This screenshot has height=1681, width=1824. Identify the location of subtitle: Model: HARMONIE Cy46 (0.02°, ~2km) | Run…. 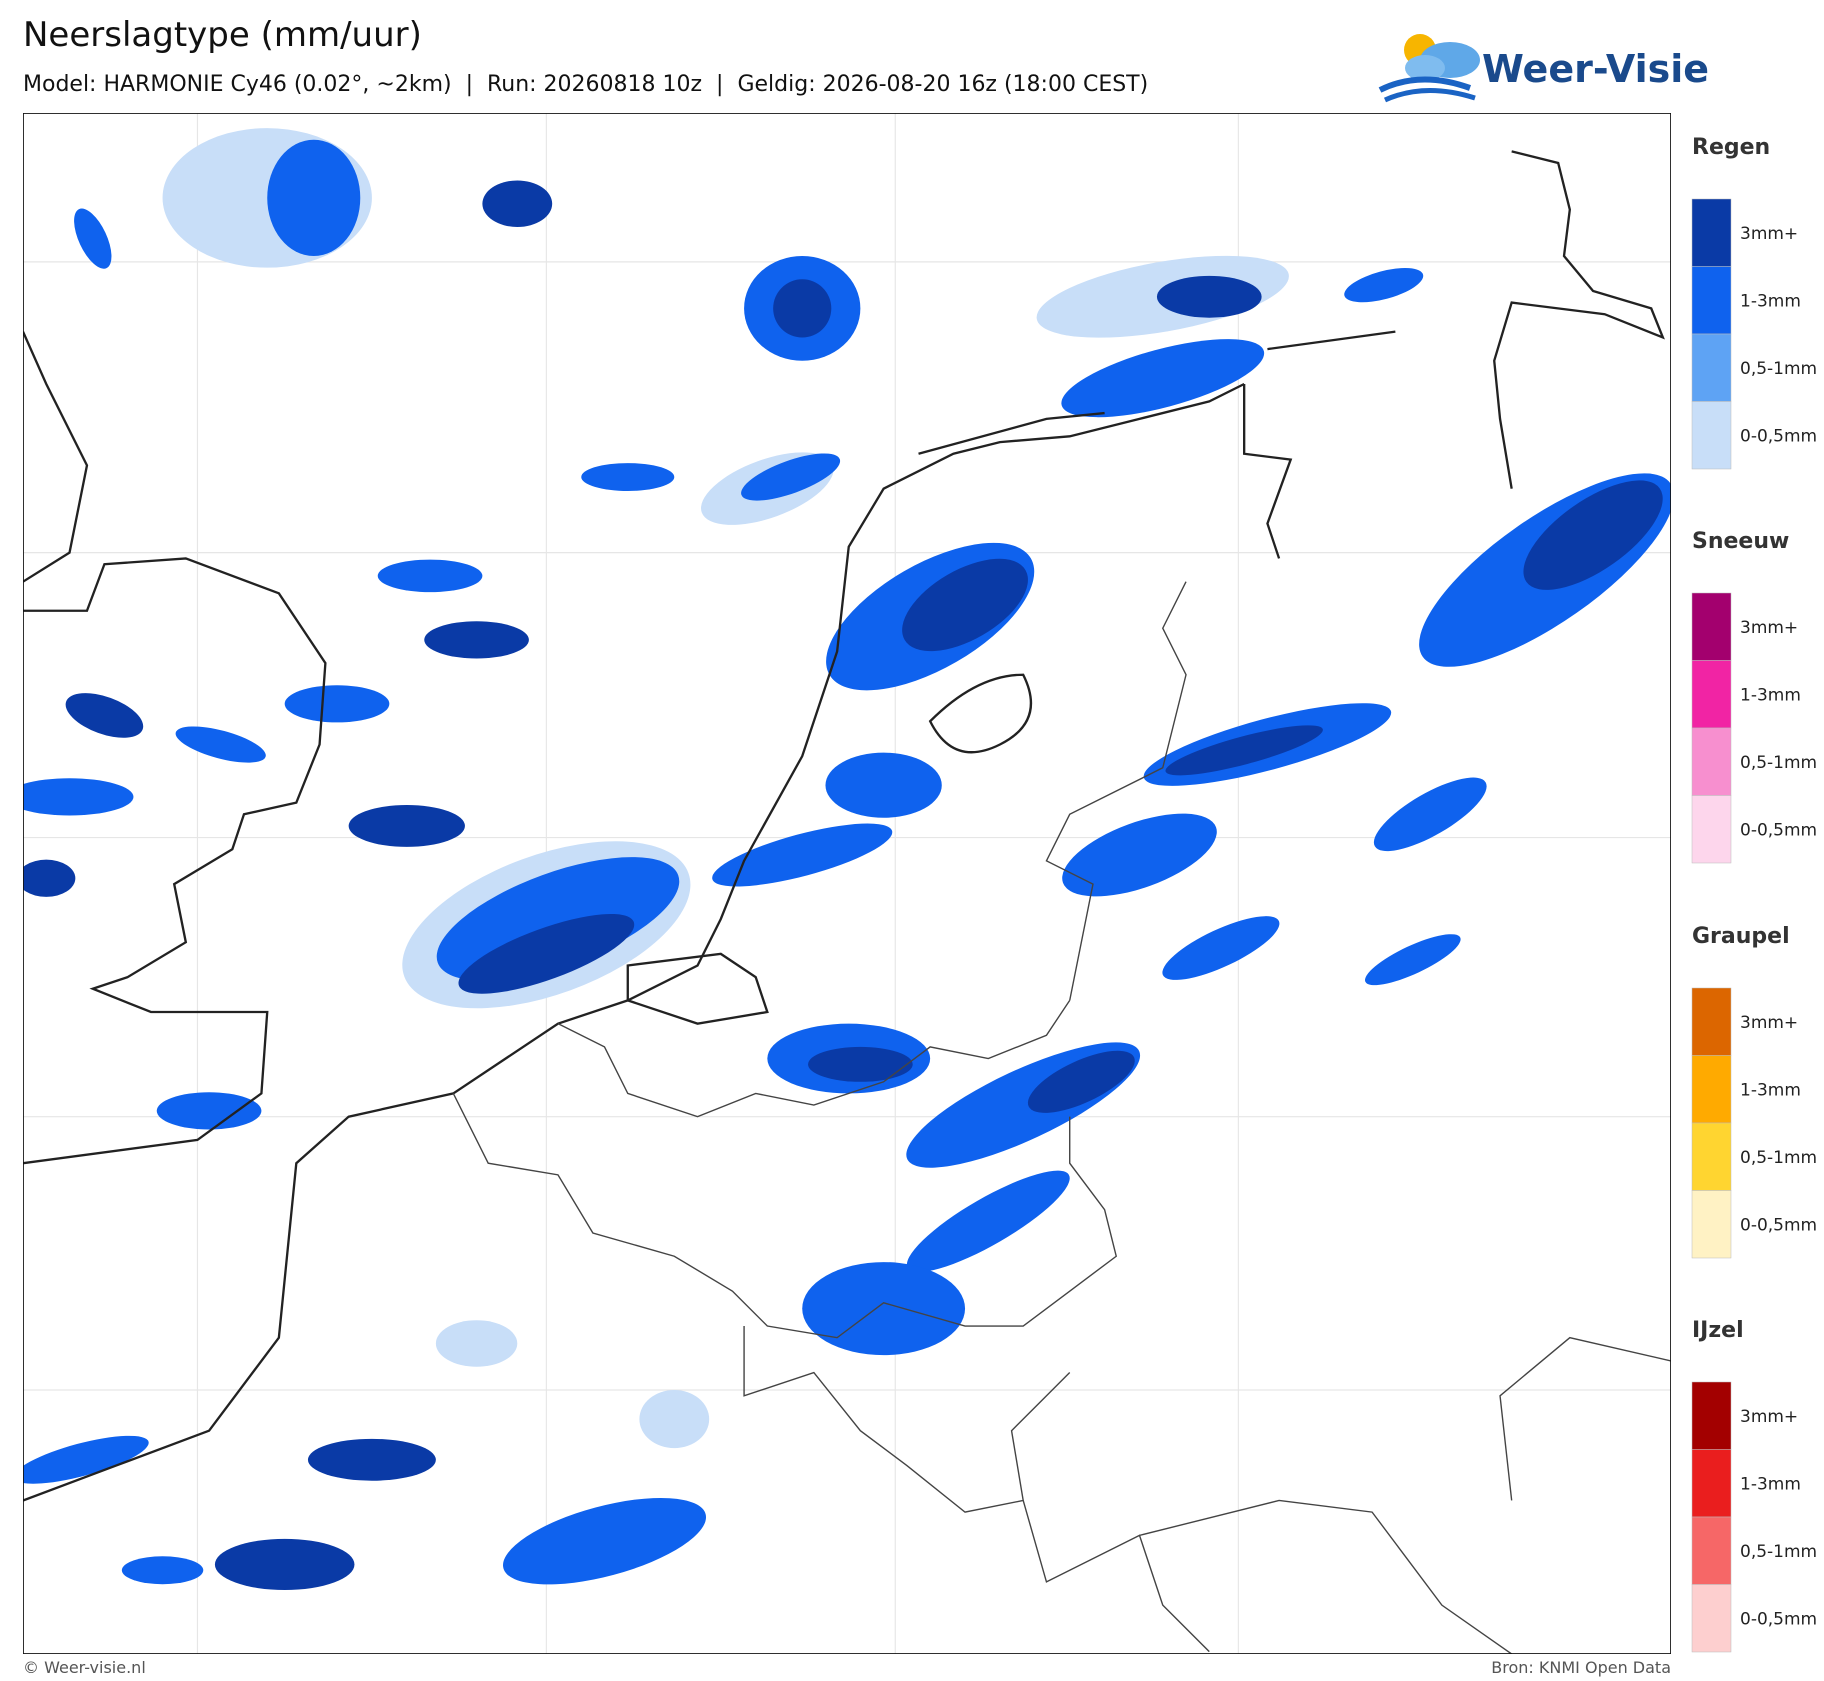
(585, 84).